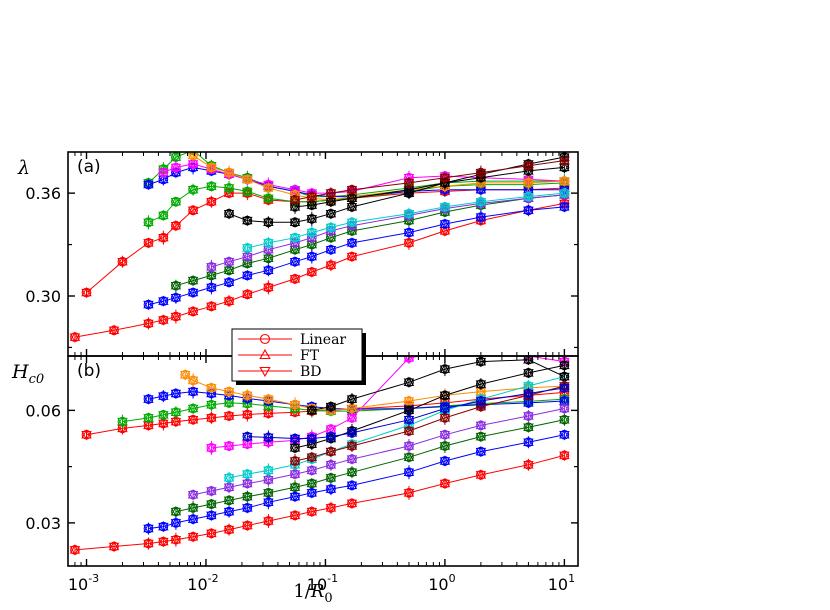 This screenshot has width=830, height=610. I want to click on legend-marker-triangle-down, so click(265, 372).